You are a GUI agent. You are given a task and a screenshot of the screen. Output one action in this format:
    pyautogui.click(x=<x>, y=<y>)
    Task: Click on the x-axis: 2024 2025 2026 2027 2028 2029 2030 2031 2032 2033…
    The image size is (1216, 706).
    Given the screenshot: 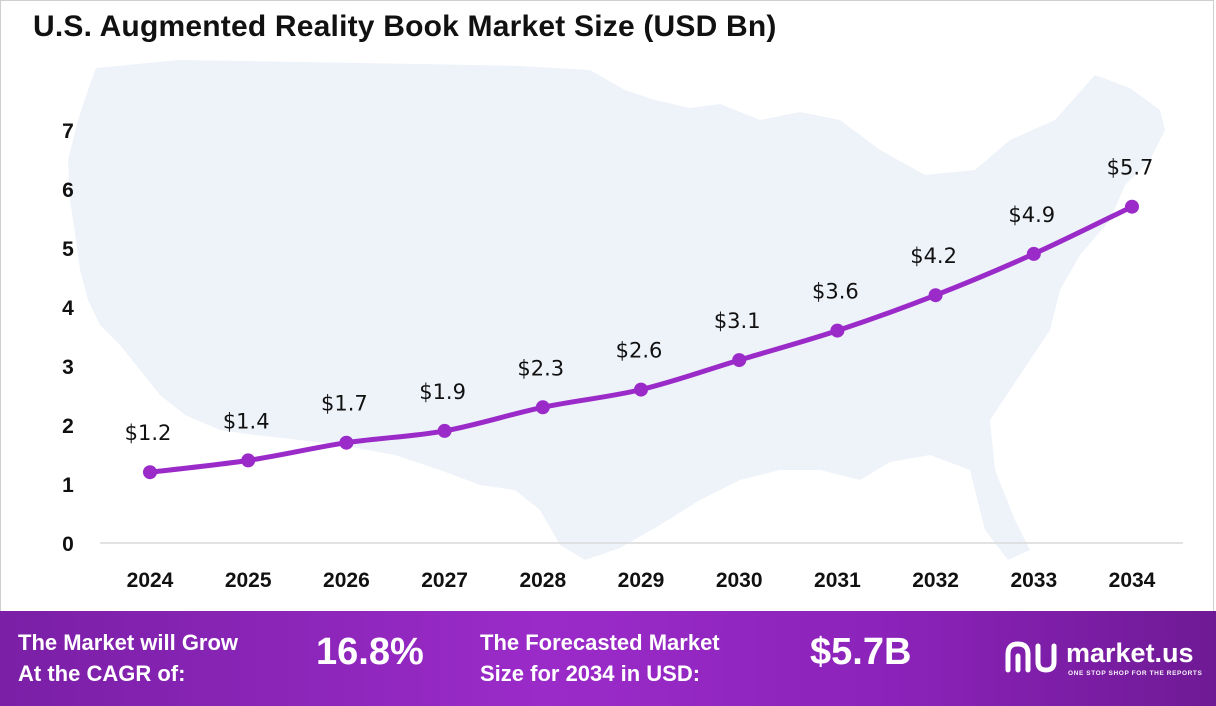 What is the action you would take?
    pyautogui.click(x=641, y=580)
    